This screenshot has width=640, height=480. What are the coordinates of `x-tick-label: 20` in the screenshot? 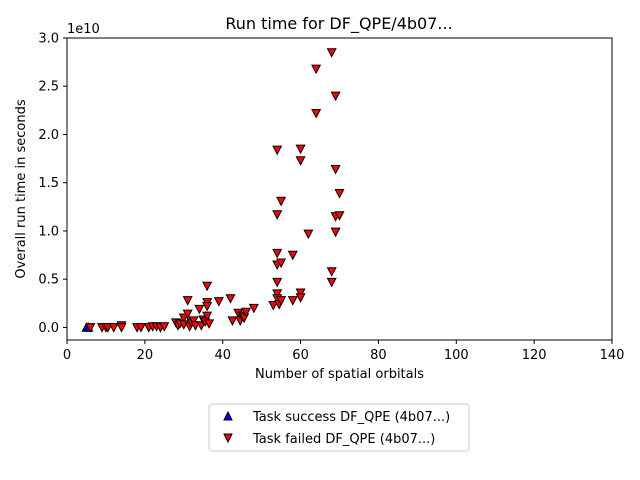 It's located at (145, 355).